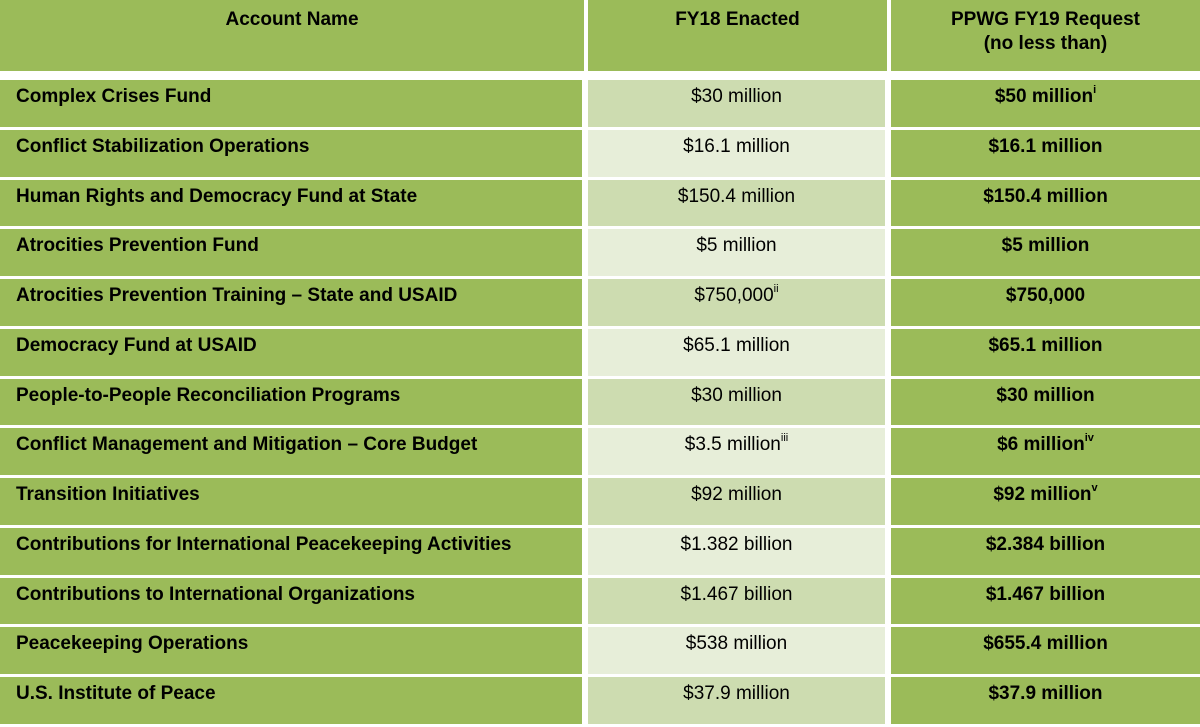  I want to click on fy18-enacted-cell: $5 million, so click(739, 254).